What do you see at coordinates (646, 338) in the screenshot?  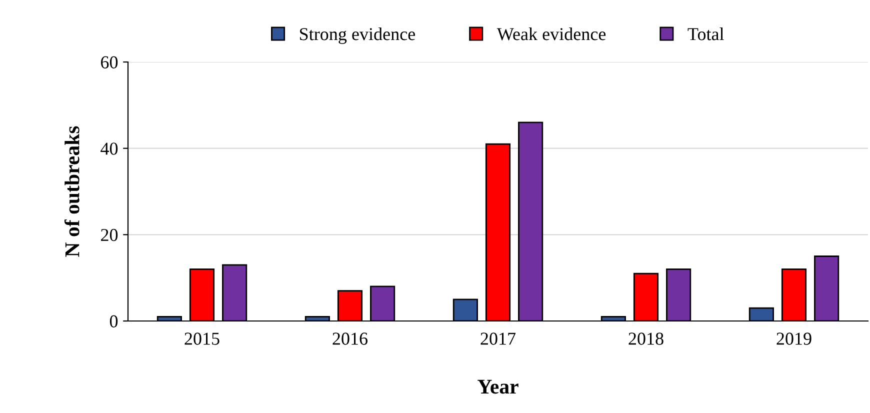 I see `x-tick-label: 2018` at bounding box center [646, 338].